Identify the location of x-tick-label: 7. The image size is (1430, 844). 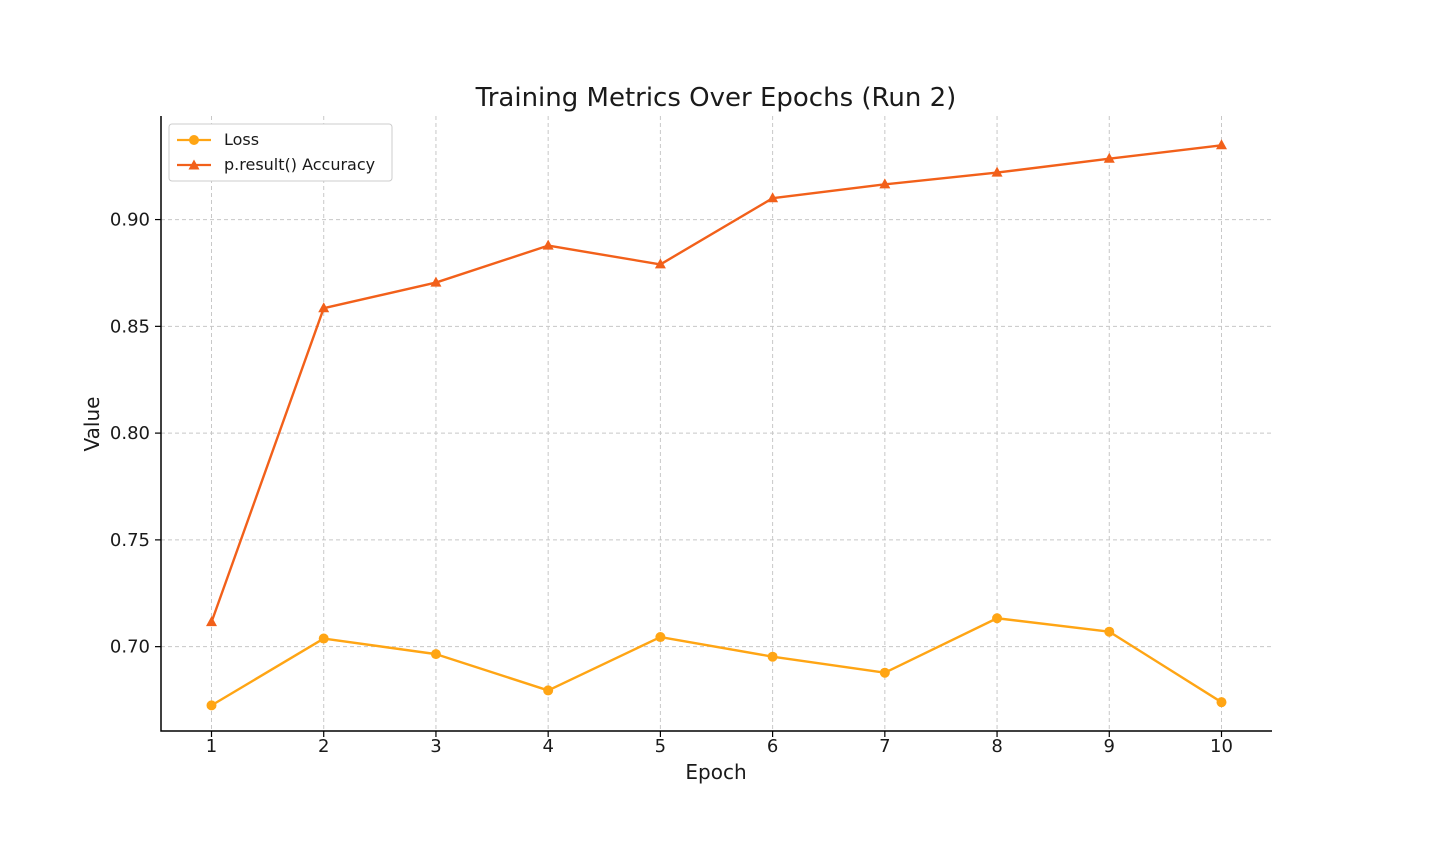
(884, 746).